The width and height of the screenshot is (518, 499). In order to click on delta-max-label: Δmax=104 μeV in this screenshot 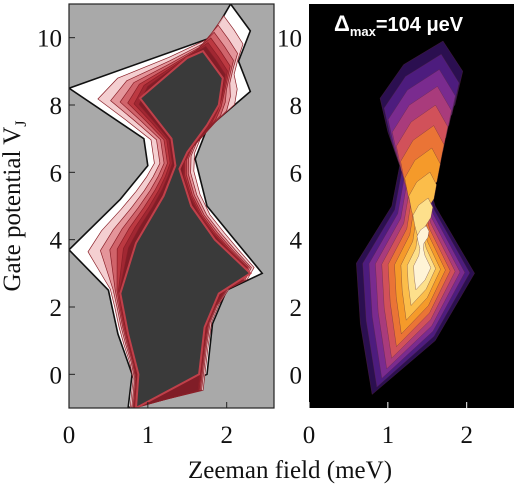, I will do `click(399, 25)`.